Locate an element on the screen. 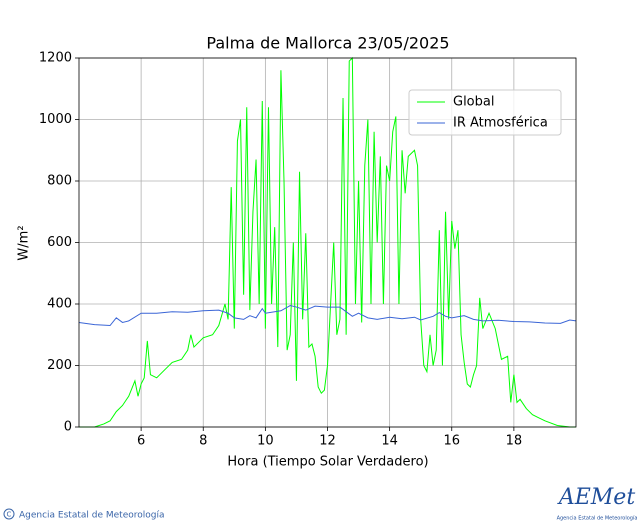  y-tick-label: 200 is located at coordinates (59, 365).